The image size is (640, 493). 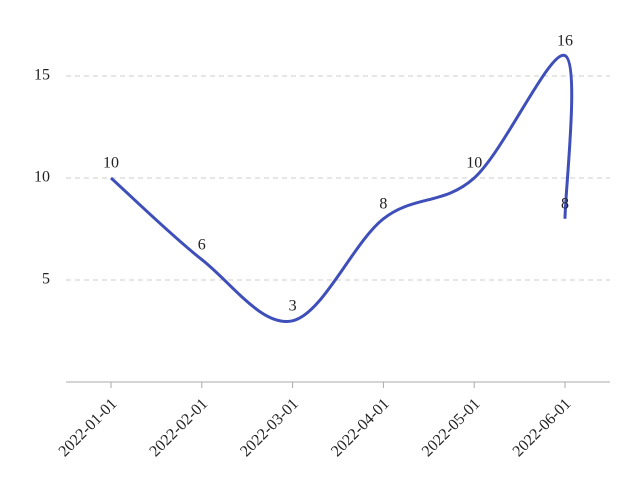 I want to click on x-tick-label: 2022-04-01, so click(x=360, y=427).